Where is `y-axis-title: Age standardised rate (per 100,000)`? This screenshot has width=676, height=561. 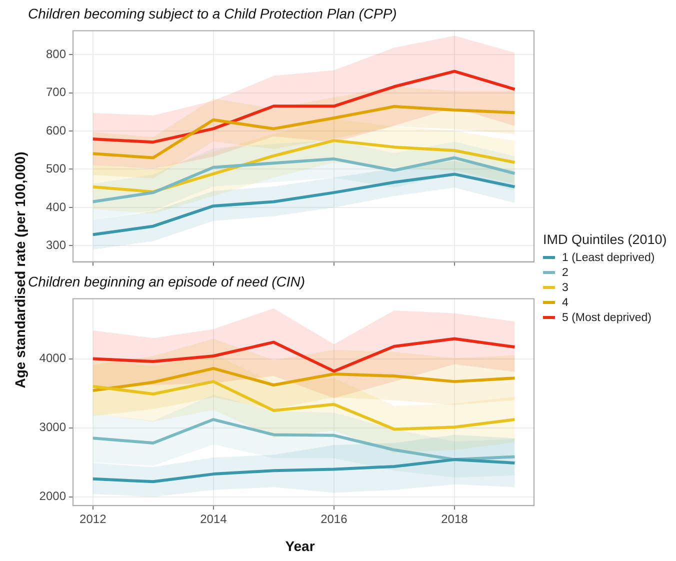
y-axis-title: Age standardised rate (per 100,000) is located at coordinates (20, 270).